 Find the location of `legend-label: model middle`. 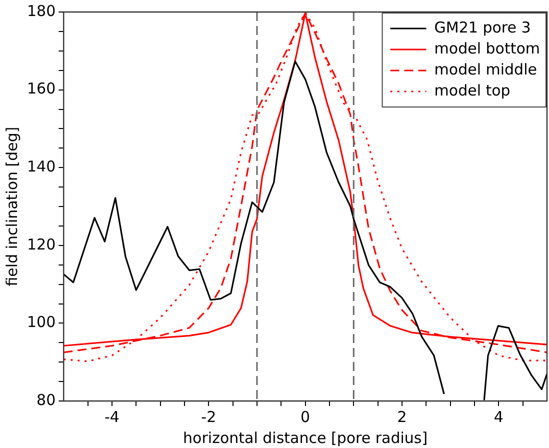

legend-label: model middle is located at coordinates (485, 69).